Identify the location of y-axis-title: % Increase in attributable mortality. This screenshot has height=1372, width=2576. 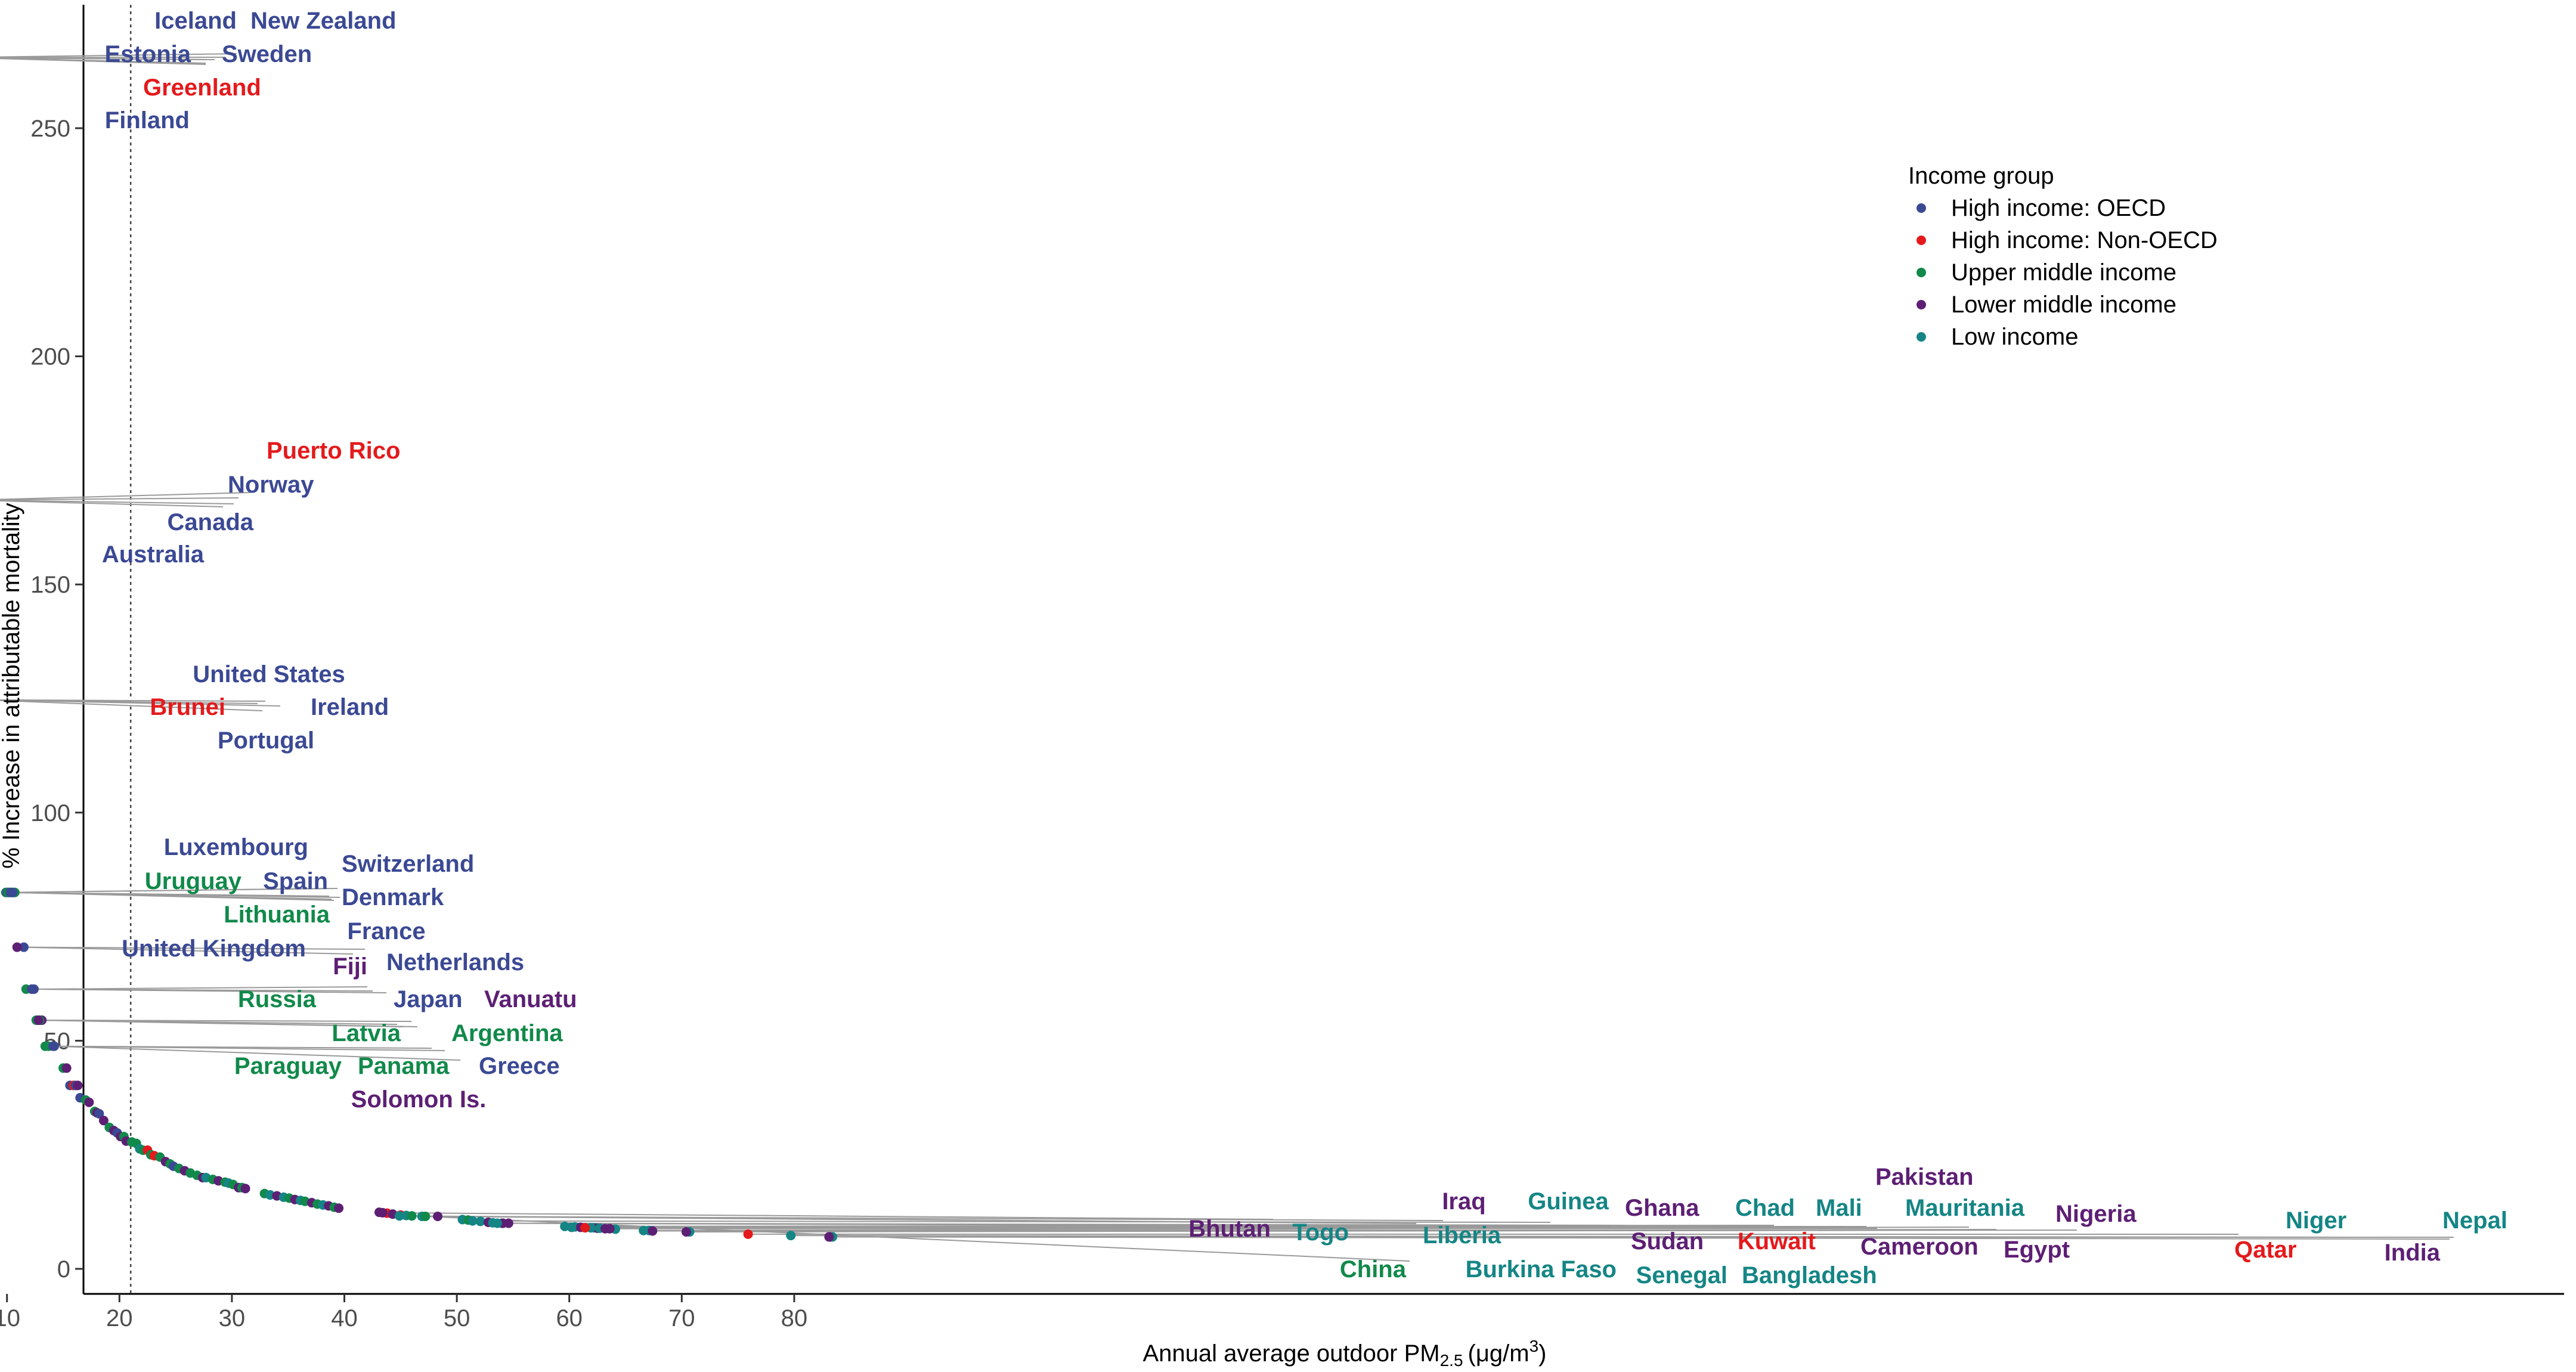
(12, 686).